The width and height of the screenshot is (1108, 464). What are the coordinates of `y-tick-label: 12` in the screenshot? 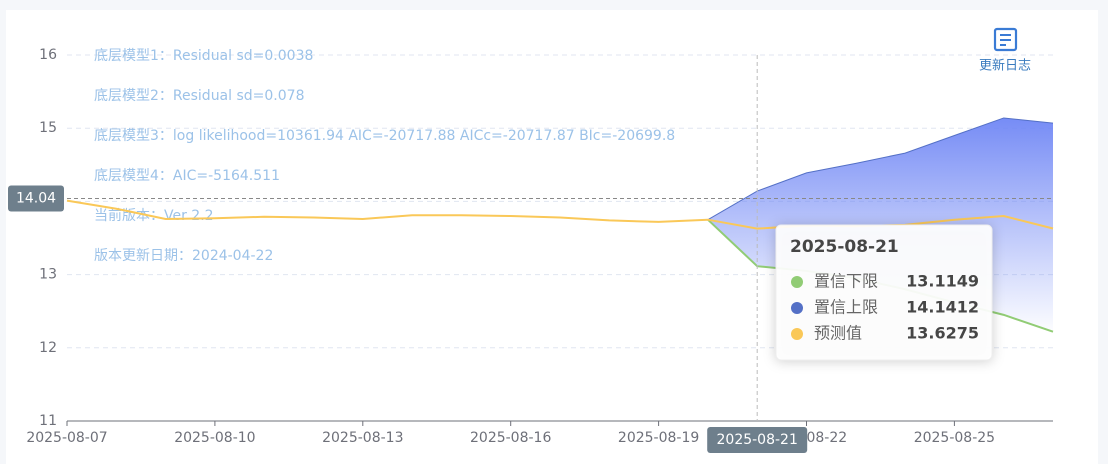 It's located at (48, 348).